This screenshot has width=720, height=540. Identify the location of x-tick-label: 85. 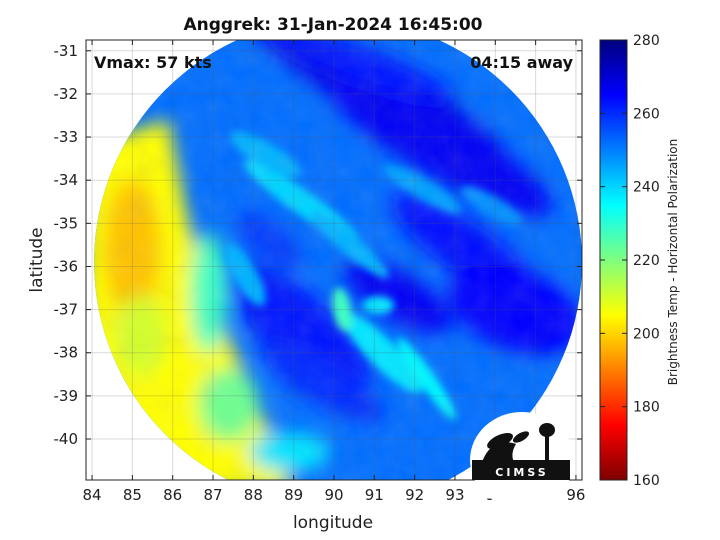
(132, 495).